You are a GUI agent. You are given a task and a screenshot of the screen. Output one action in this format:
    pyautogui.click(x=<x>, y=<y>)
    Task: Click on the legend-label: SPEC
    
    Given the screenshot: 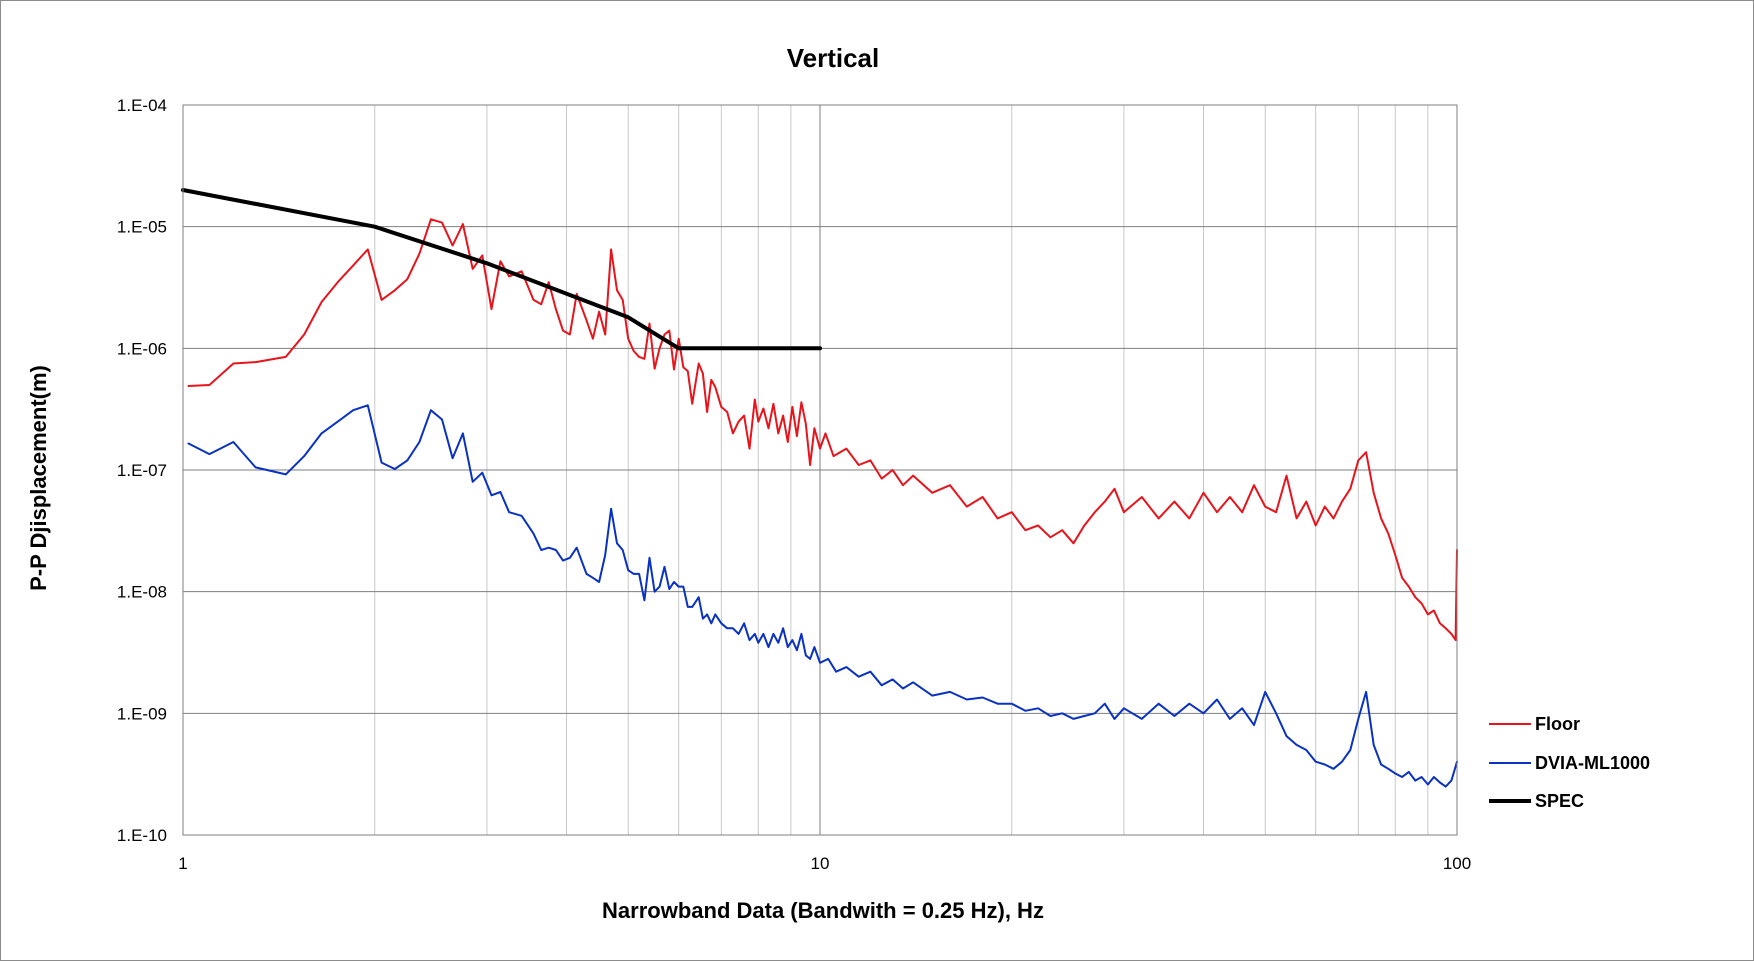 What is the action you would take?
    pyautogui.click(x=1559, y=801)
    